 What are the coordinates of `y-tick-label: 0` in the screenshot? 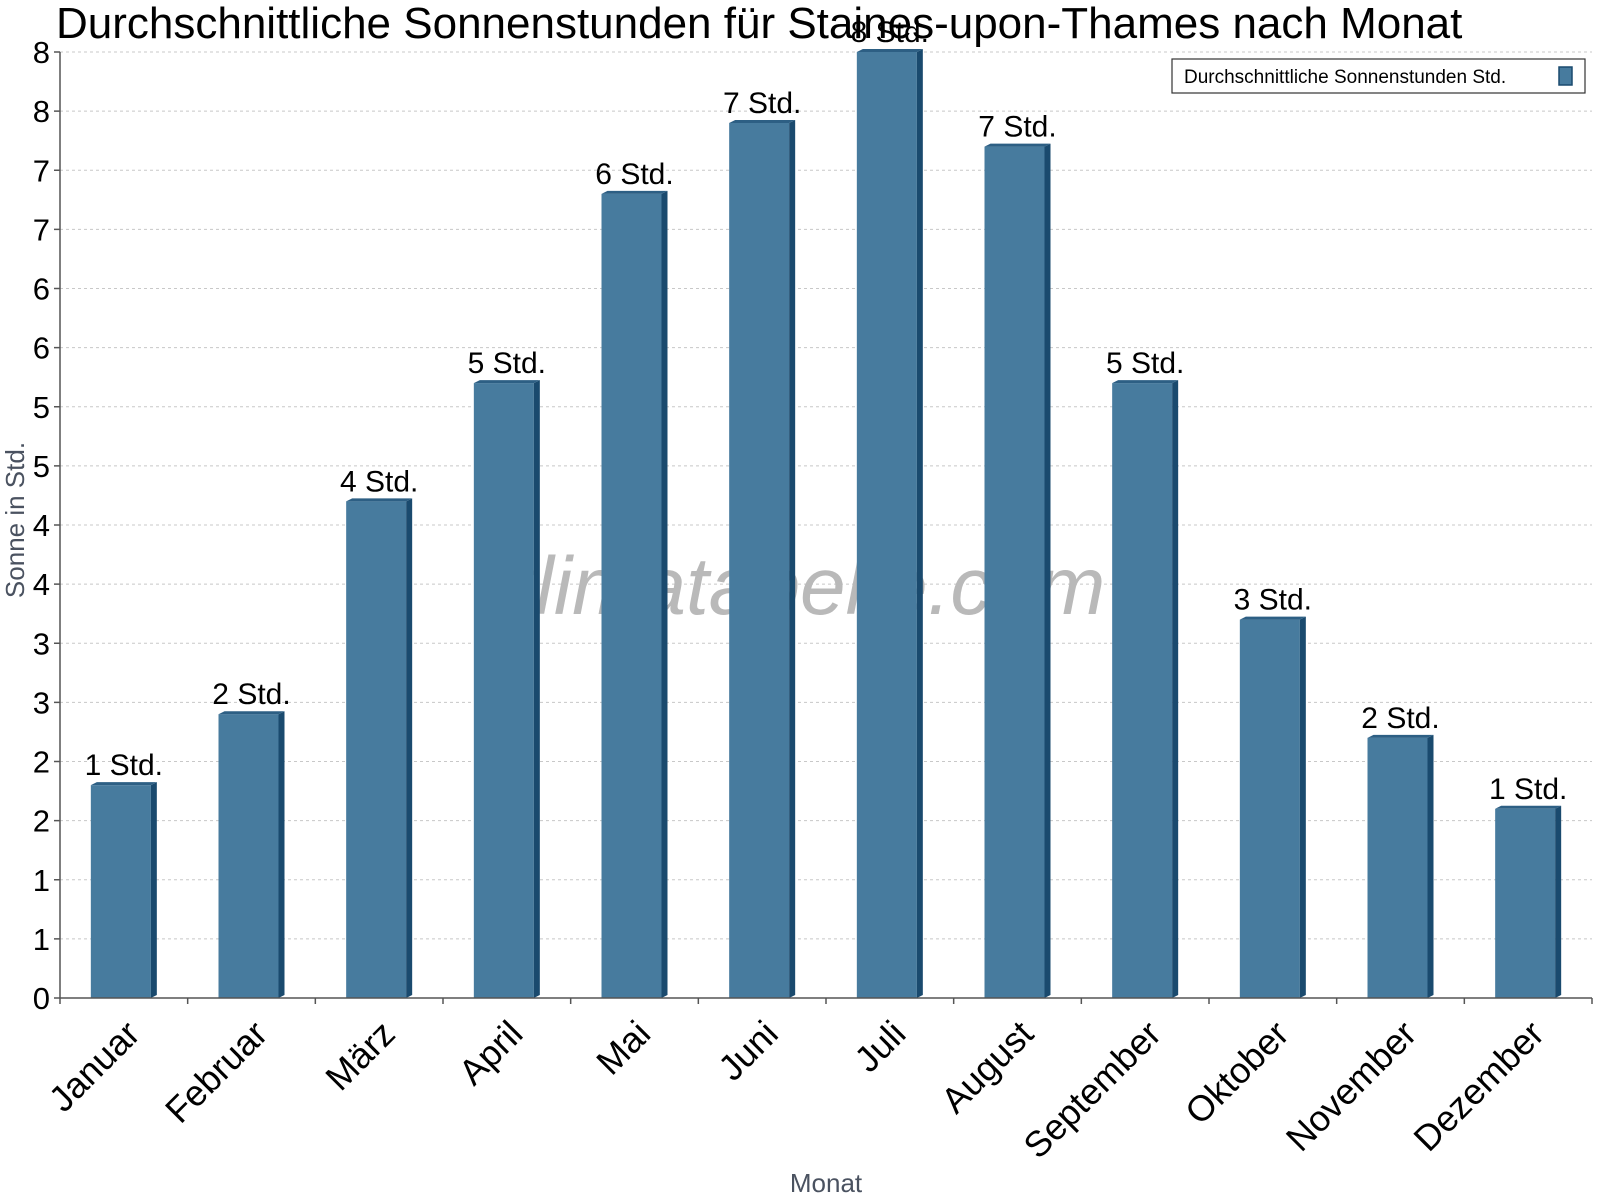 It's located at (41, 998).